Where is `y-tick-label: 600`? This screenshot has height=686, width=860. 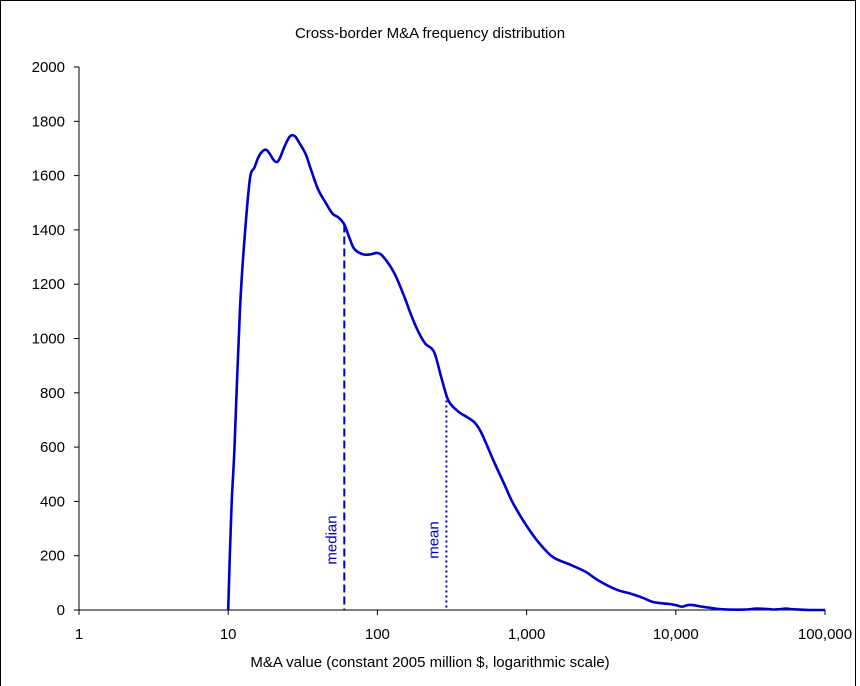 y-tick-label: 600 is located at coordinates (52, 447).